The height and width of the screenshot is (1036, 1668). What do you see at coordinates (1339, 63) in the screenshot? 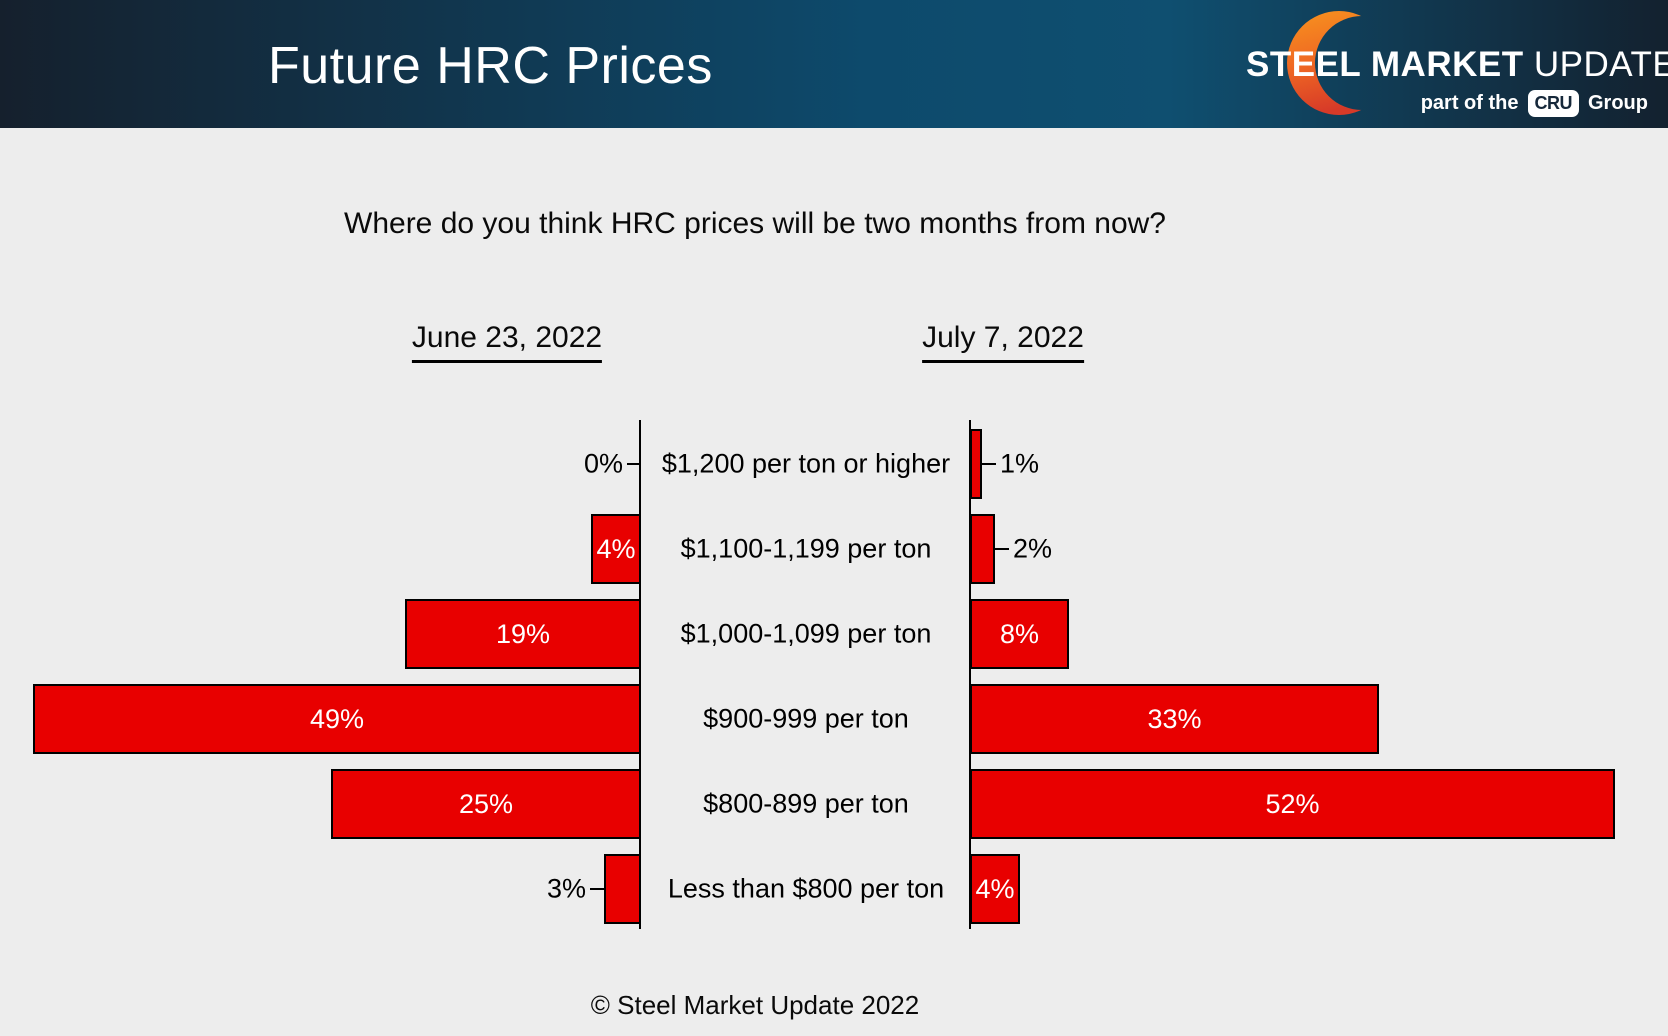
I see `crescent-icon` at bounding box center [1339, 63].